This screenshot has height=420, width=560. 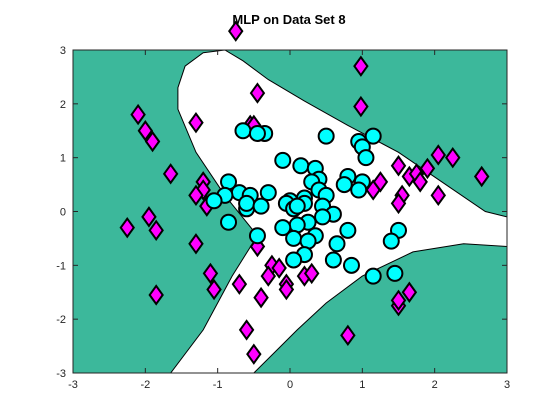 I want to click on y-tick-label: 2, so click(x=63, y=105).